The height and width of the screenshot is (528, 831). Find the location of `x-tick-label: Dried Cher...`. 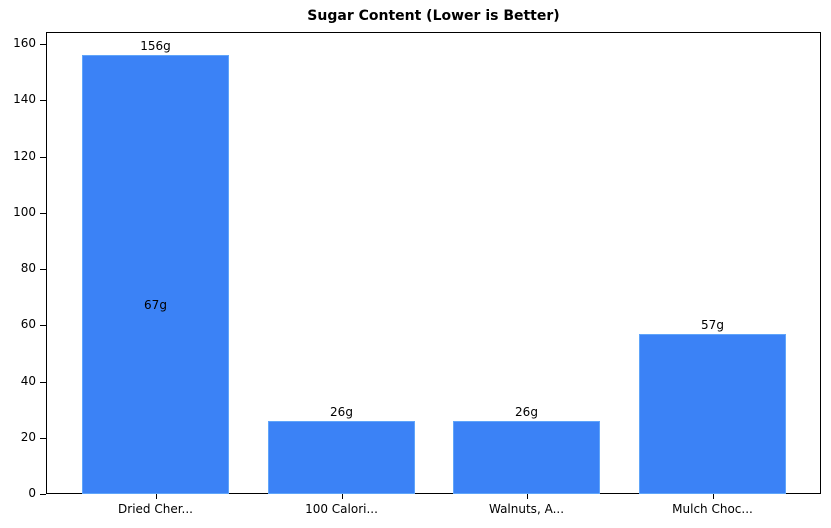

x-tick-label: Dried Cher... is located at coordinates (155, 509).